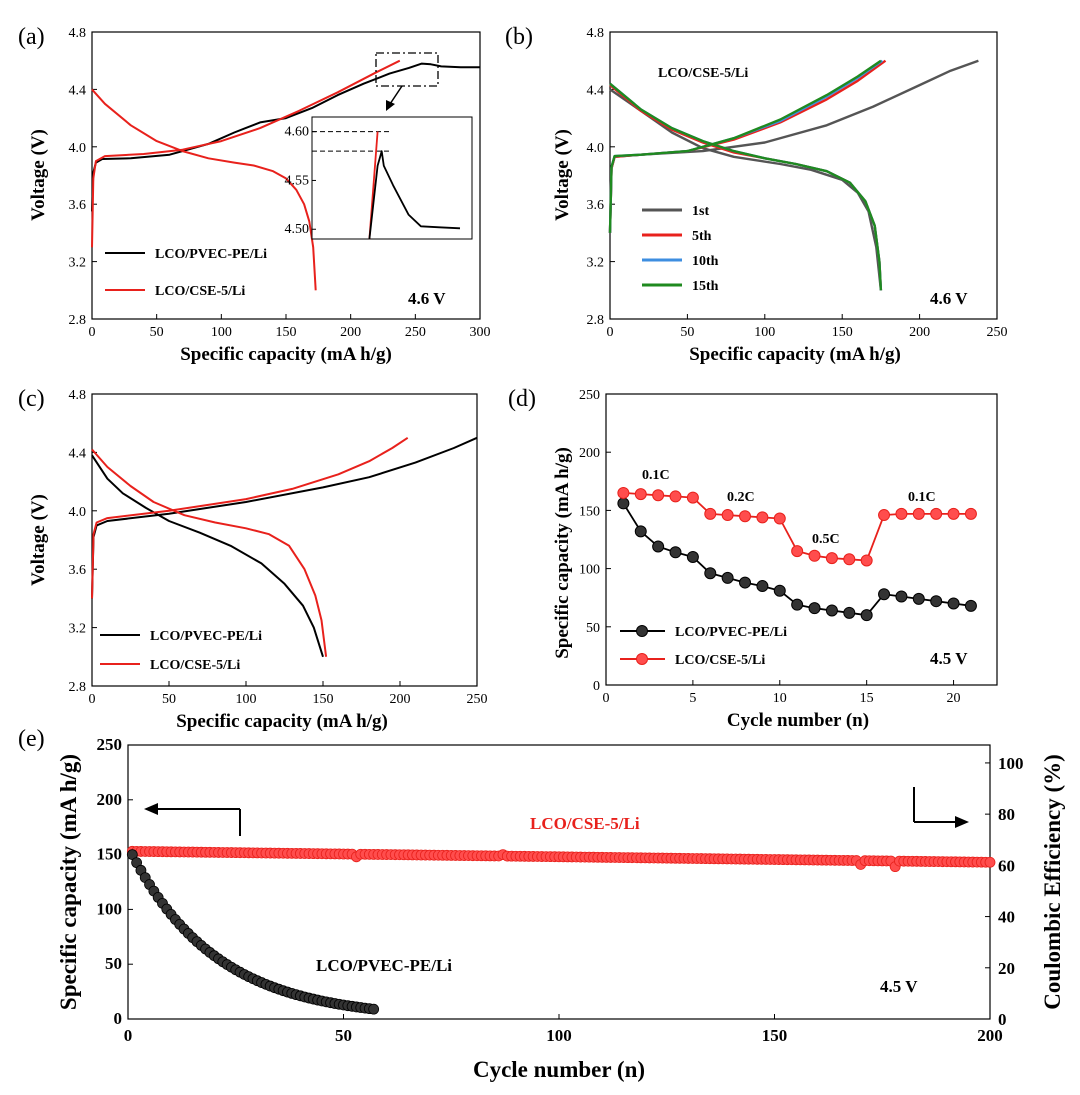 This screenshot has width=1080, height=1095. Describe the element at coordinates (720, 660) in the screenshot. I see `legend-label-d-cse: LCO/CSE-5/Li` at that location.